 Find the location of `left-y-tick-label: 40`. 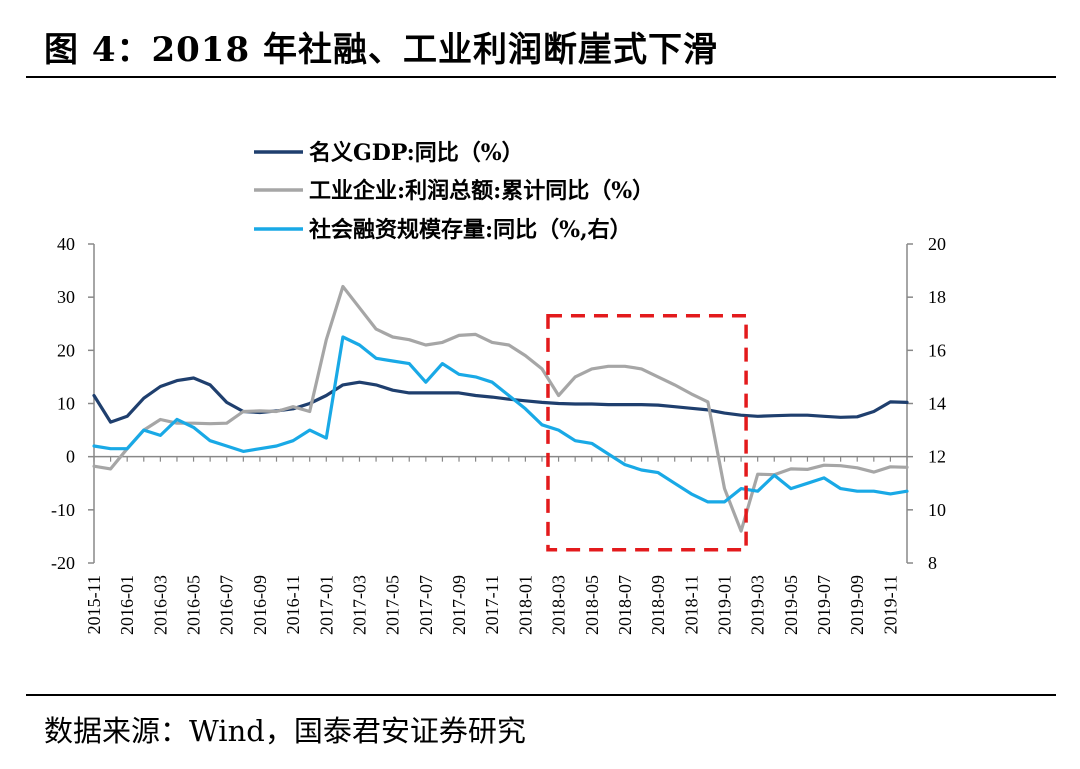

left-y-tick-label: 40 is located at coordinates (66, 244).